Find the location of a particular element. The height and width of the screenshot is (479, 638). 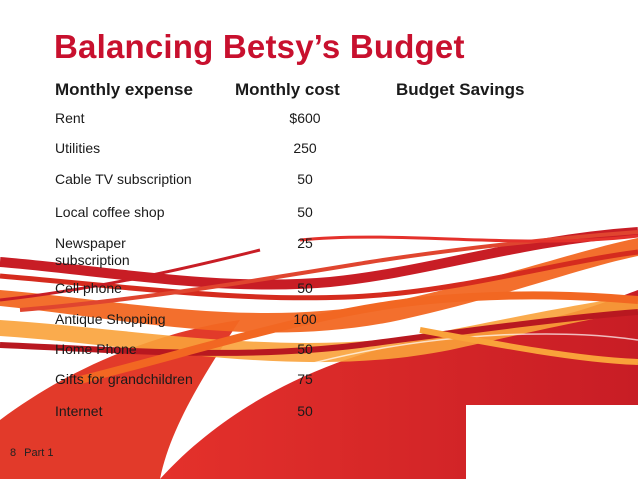

expense-antique-shopping: Antique Shopping is located at coordinates (110, 319).